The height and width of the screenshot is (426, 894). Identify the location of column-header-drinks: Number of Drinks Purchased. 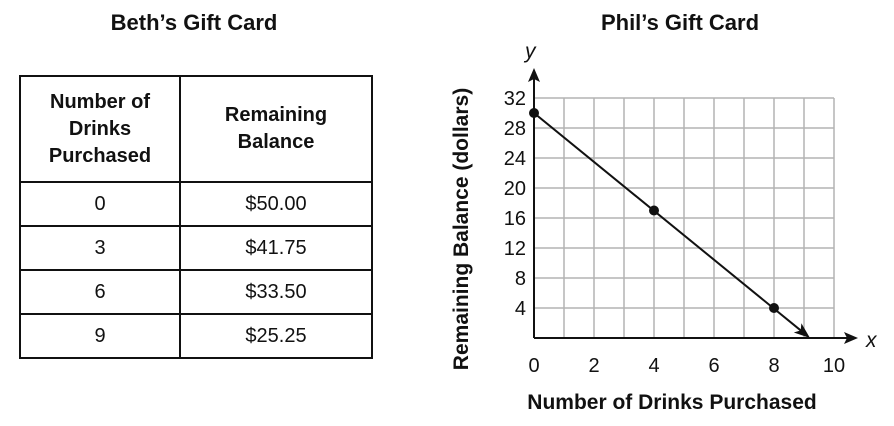
(100, 129).